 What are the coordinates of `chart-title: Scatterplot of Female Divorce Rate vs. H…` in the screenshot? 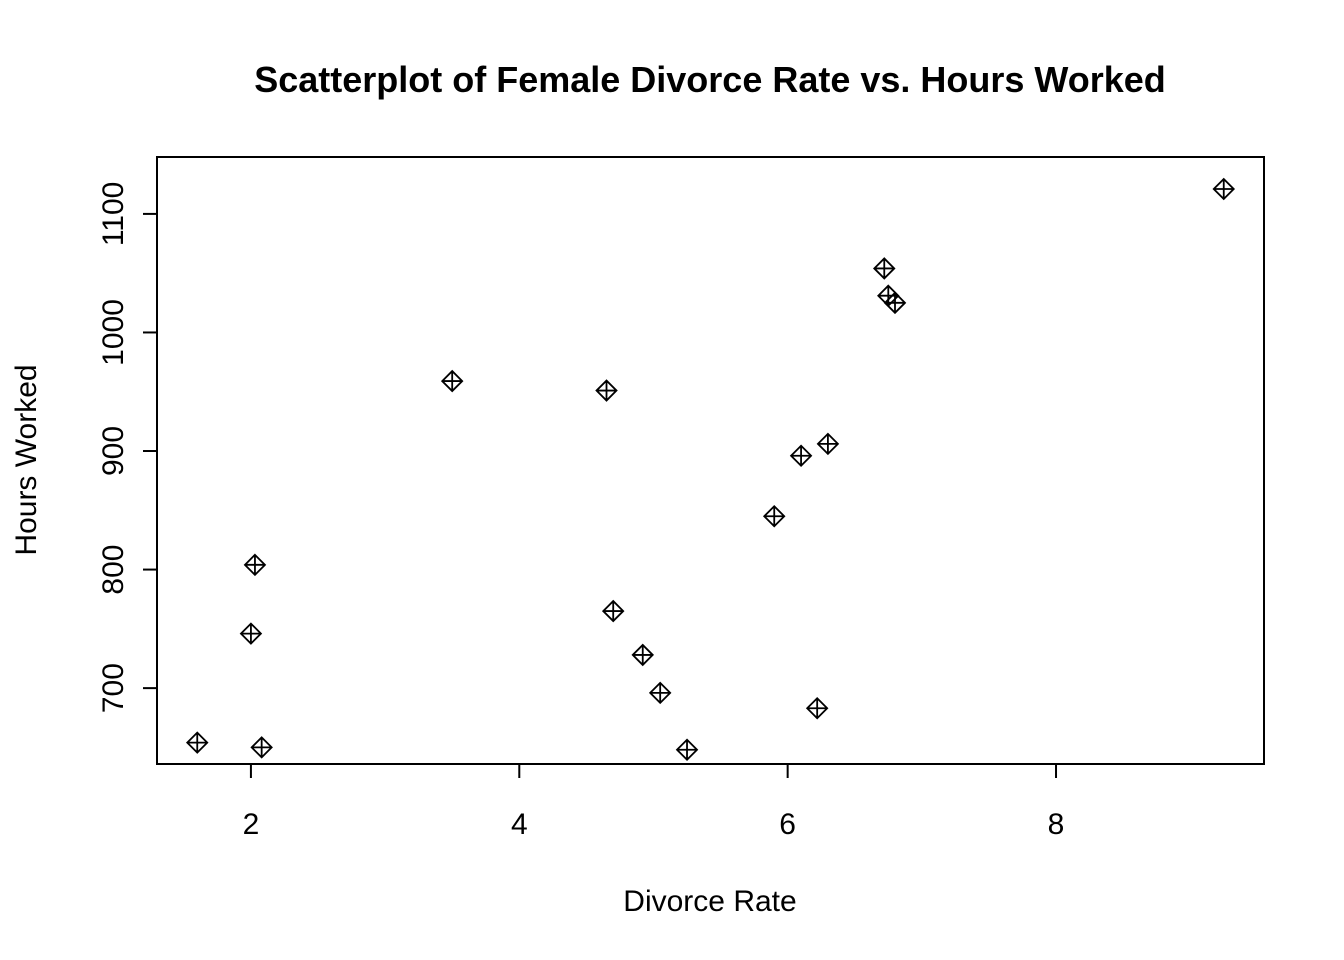 It's located at (710, 79).